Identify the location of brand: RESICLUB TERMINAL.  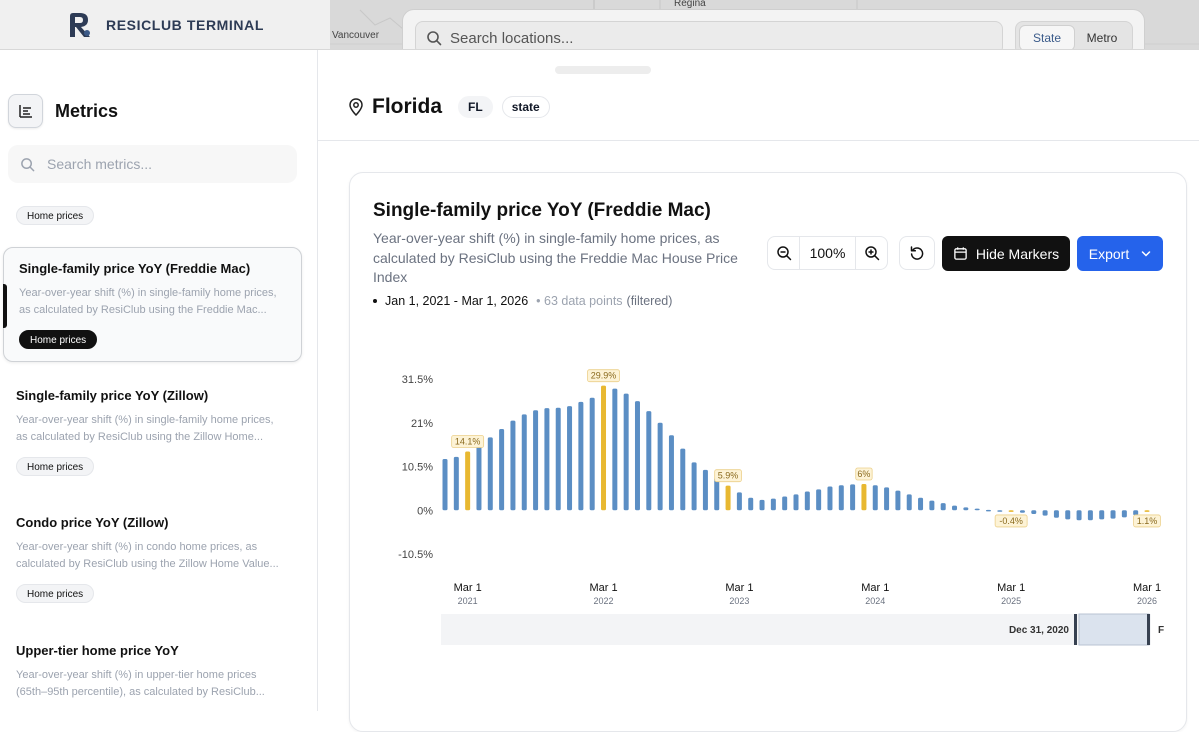
(165, 24).